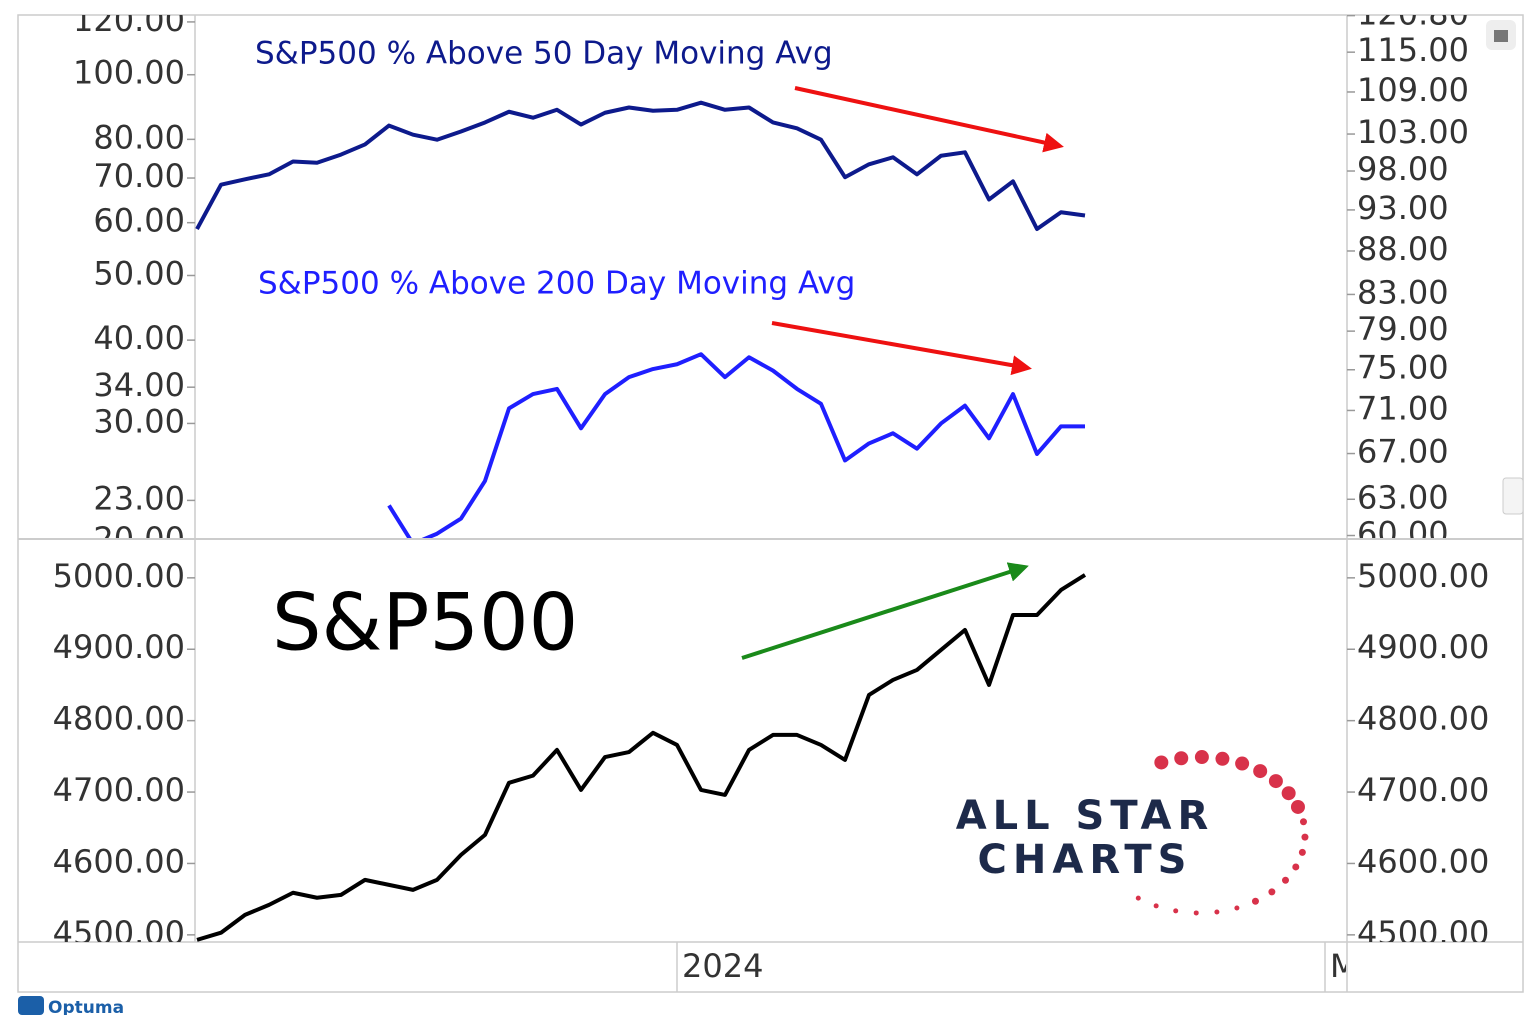  I want to click on lock-body, so click(1501, 36).